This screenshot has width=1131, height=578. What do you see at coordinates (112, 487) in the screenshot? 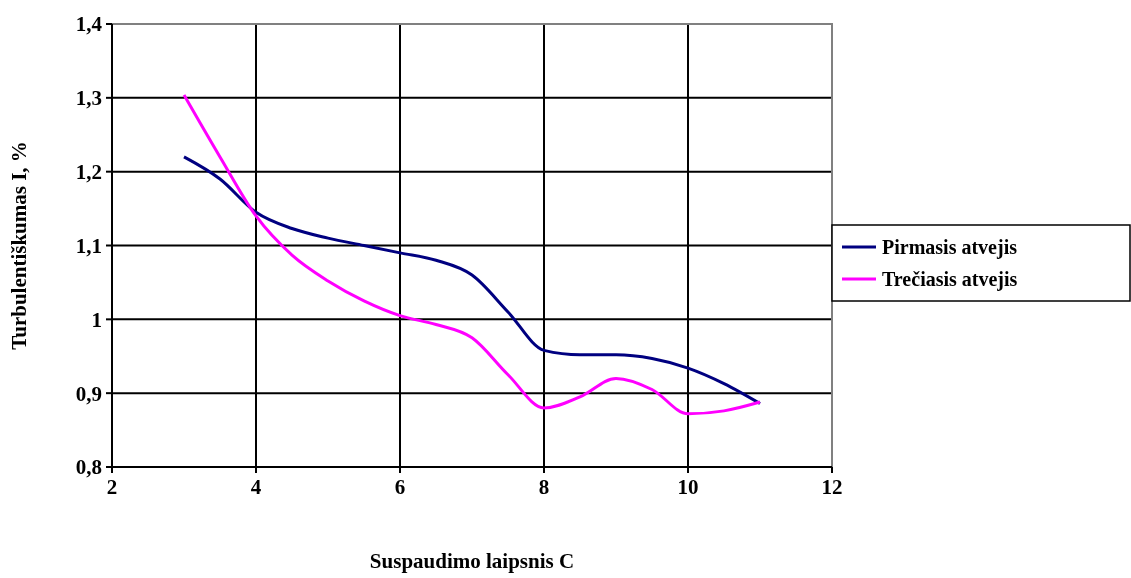
I see `x-tick-label: 2` at bounding box center [112, 487].